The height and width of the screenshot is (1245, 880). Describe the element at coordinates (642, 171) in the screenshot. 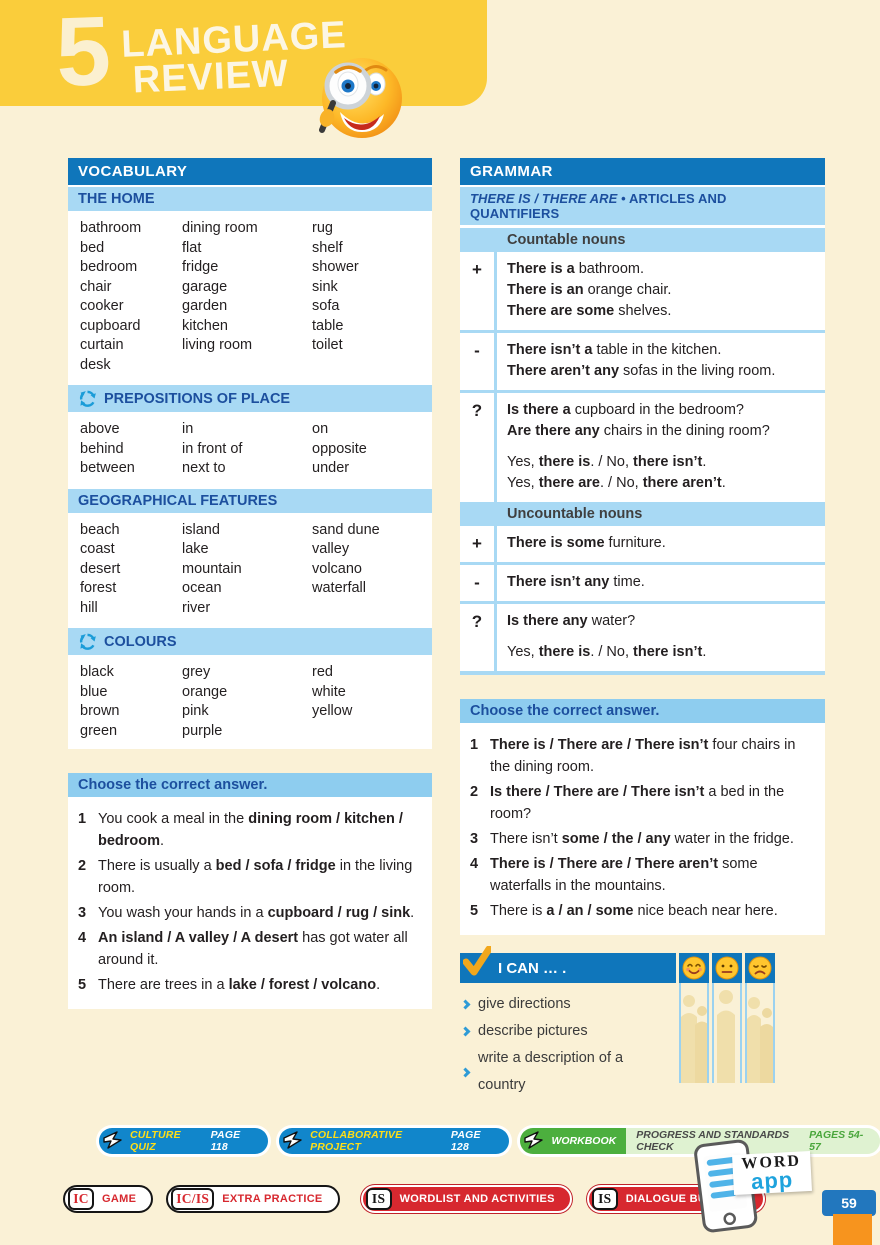

I see `grammar-header: GRAMMAR` at that location.